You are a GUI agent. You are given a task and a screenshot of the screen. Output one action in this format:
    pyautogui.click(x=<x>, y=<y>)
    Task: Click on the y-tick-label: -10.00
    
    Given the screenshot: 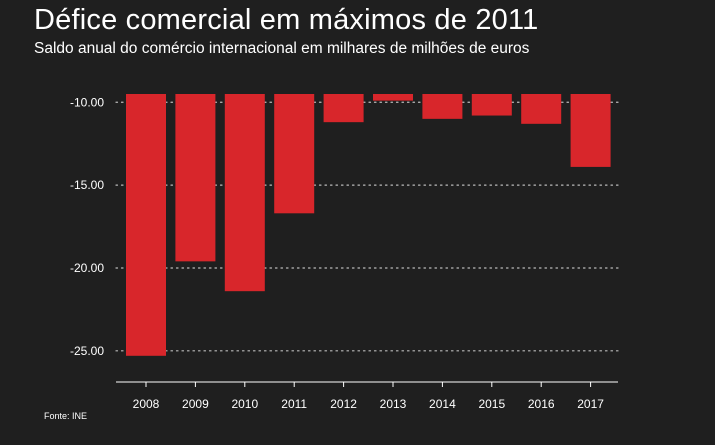 What is the action you would take?
    pyautogui.click(x=87, y=102)
    